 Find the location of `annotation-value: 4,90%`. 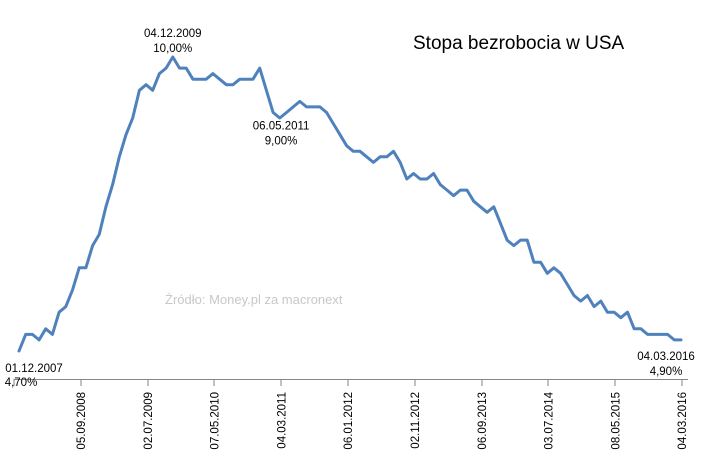

annotation-value: 4,90% is located at coordinates (666, 372).